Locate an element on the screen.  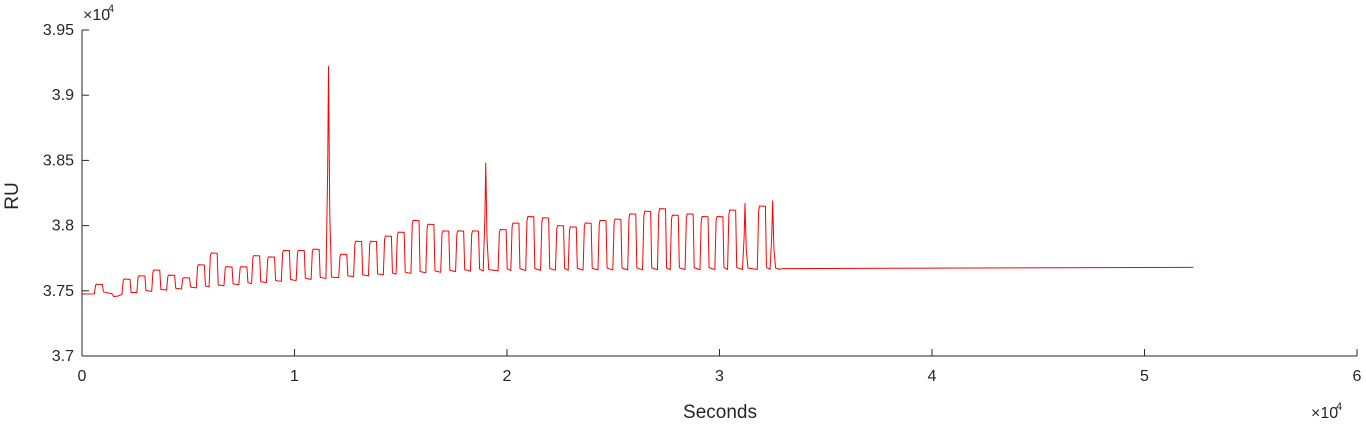
x-tick-label: 4 is located at coordinates (932, 376).